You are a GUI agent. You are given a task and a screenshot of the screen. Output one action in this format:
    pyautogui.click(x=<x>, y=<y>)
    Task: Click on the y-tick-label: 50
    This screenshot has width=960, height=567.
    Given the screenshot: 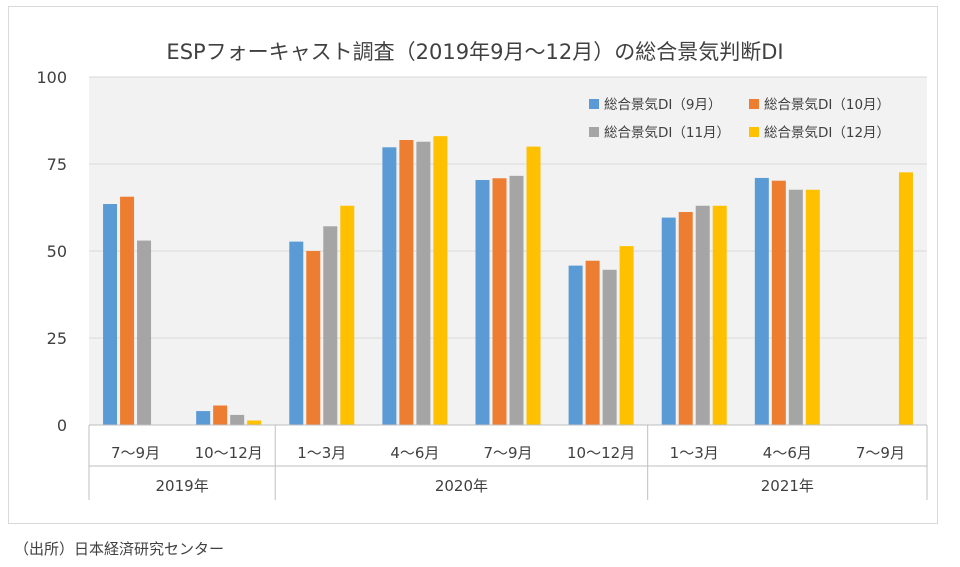 What is the action you would take?
    pyautogui.click(x=57, y=251)
    